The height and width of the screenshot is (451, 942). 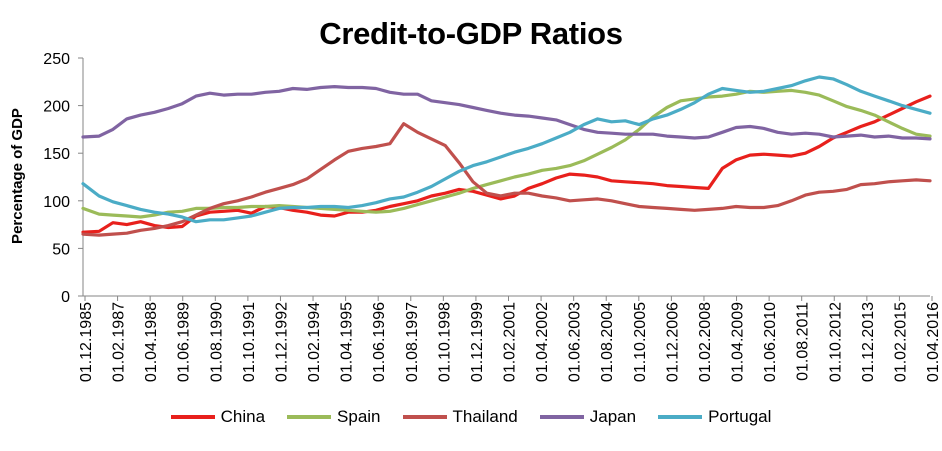 I want to click on x-tick-label: 01.08.1990, so click(x=216, y=342).